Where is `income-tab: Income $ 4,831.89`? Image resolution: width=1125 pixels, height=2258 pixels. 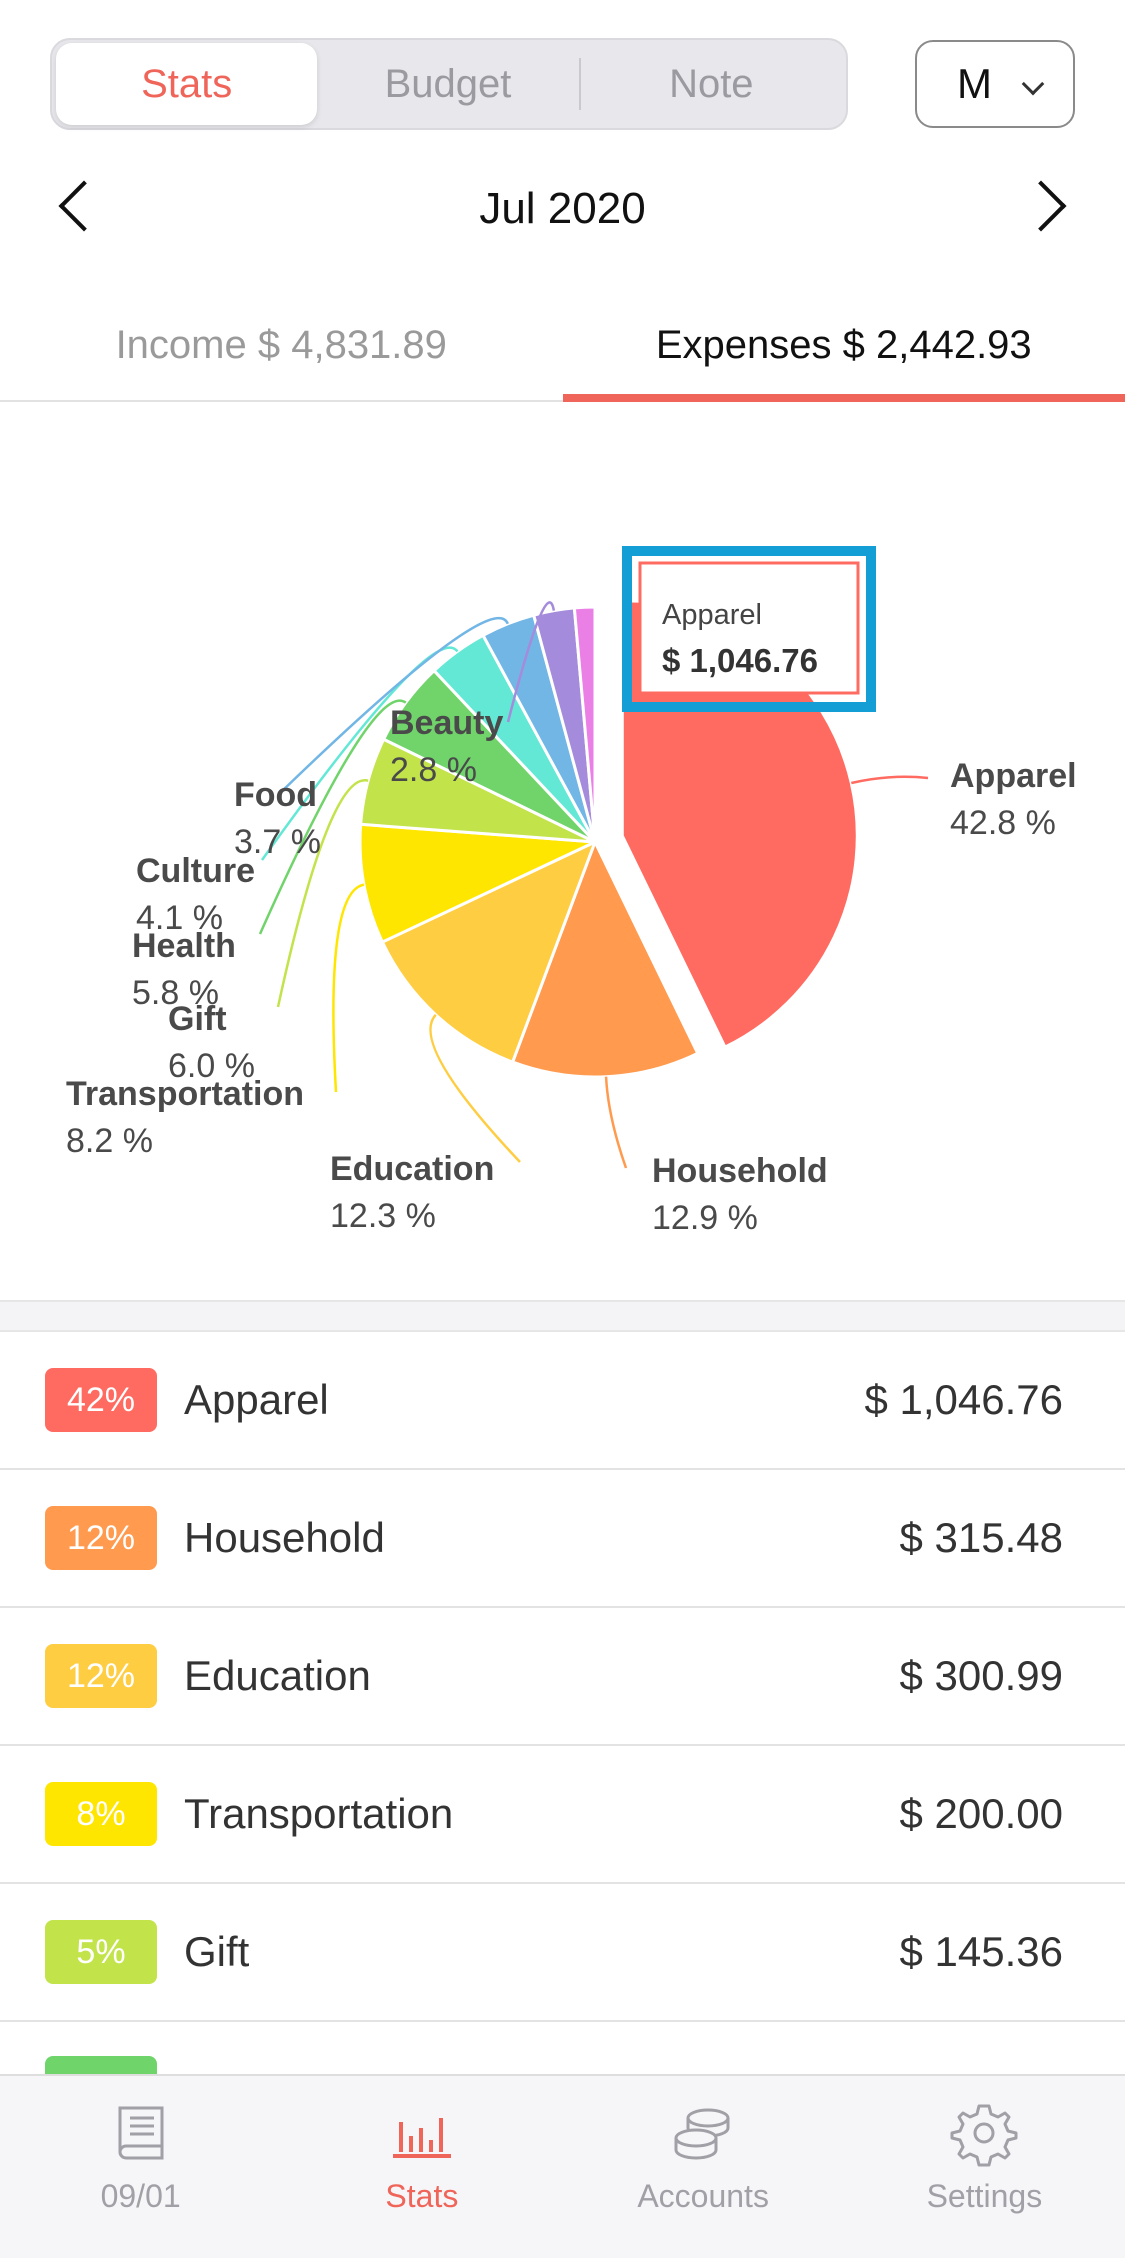 income-tab: Income $ 4,831.89 is located at coordinates (281, 344).